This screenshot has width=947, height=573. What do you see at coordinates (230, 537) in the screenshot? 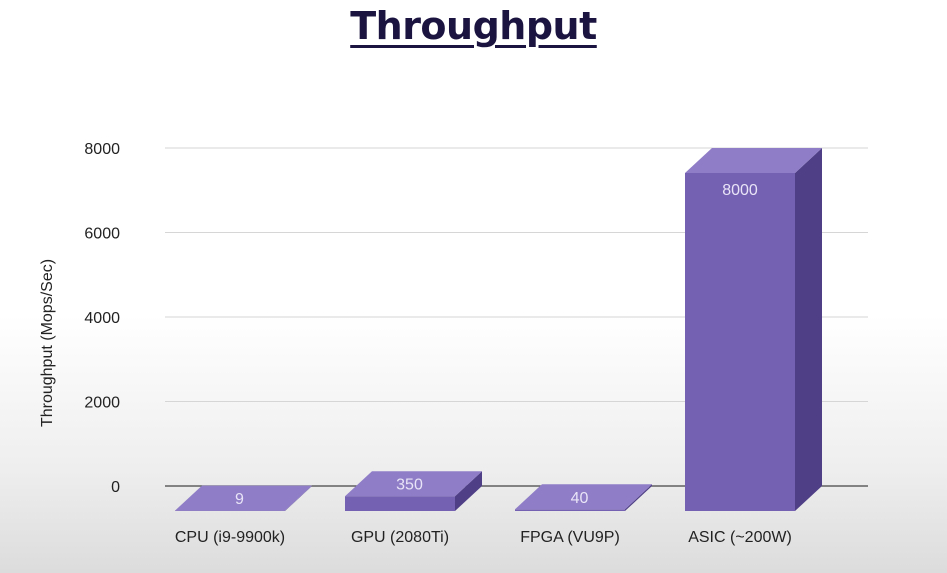
I see `category-label: CPU (i9-9900k)` at bounding box center [230, 537].